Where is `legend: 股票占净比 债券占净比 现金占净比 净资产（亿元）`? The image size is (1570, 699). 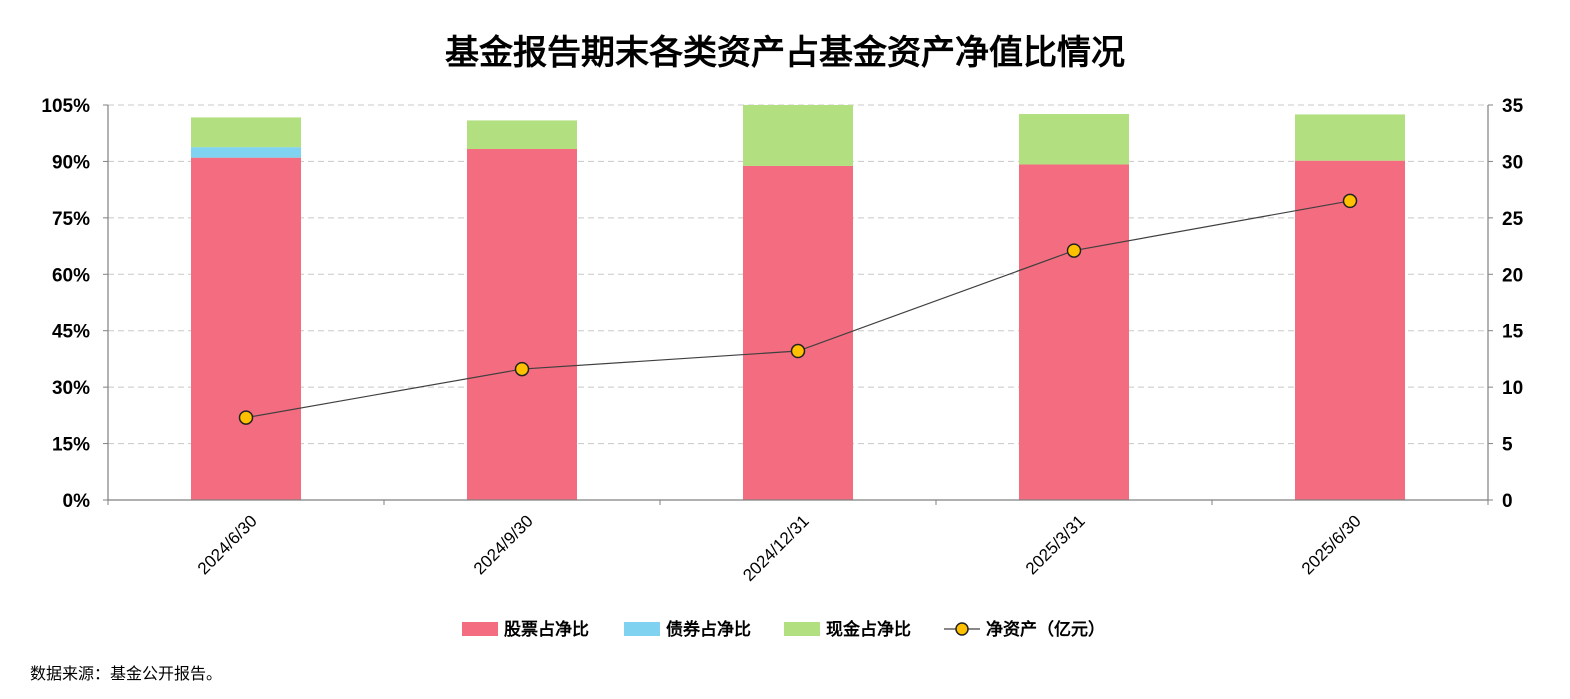 legend: 股票占净比 债券占净比 现金占净比 净资产（亿元） is located at coordinates (783, 629).